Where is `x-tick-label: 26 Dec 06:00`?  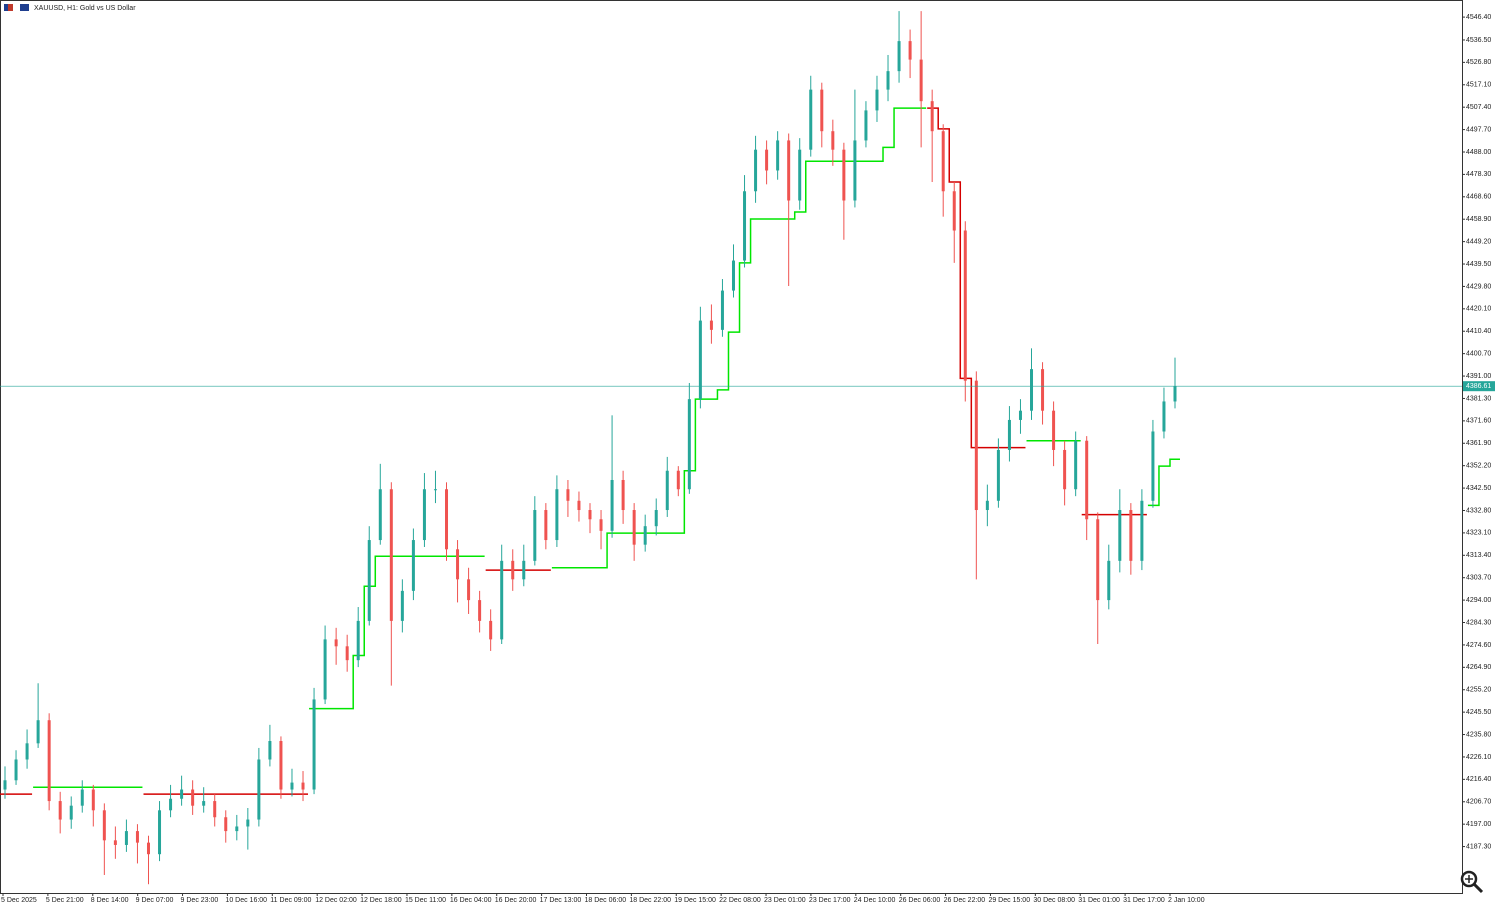
x-tick-label: 26 Dec 06:00 is located at coordinates (920, 900).